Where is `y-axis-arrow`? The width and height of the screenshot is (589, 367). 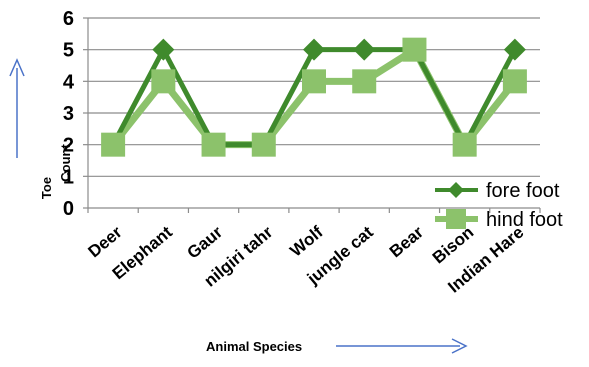
y-axis-arrow is located at coordinates (17, 108).